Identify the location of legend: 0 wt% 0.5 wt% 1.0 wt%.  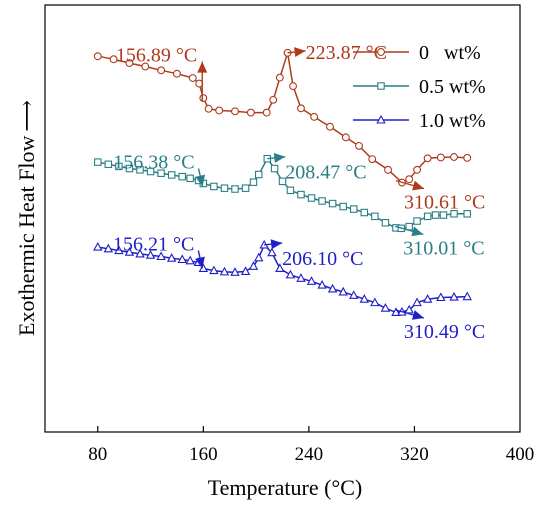
(419, 87).